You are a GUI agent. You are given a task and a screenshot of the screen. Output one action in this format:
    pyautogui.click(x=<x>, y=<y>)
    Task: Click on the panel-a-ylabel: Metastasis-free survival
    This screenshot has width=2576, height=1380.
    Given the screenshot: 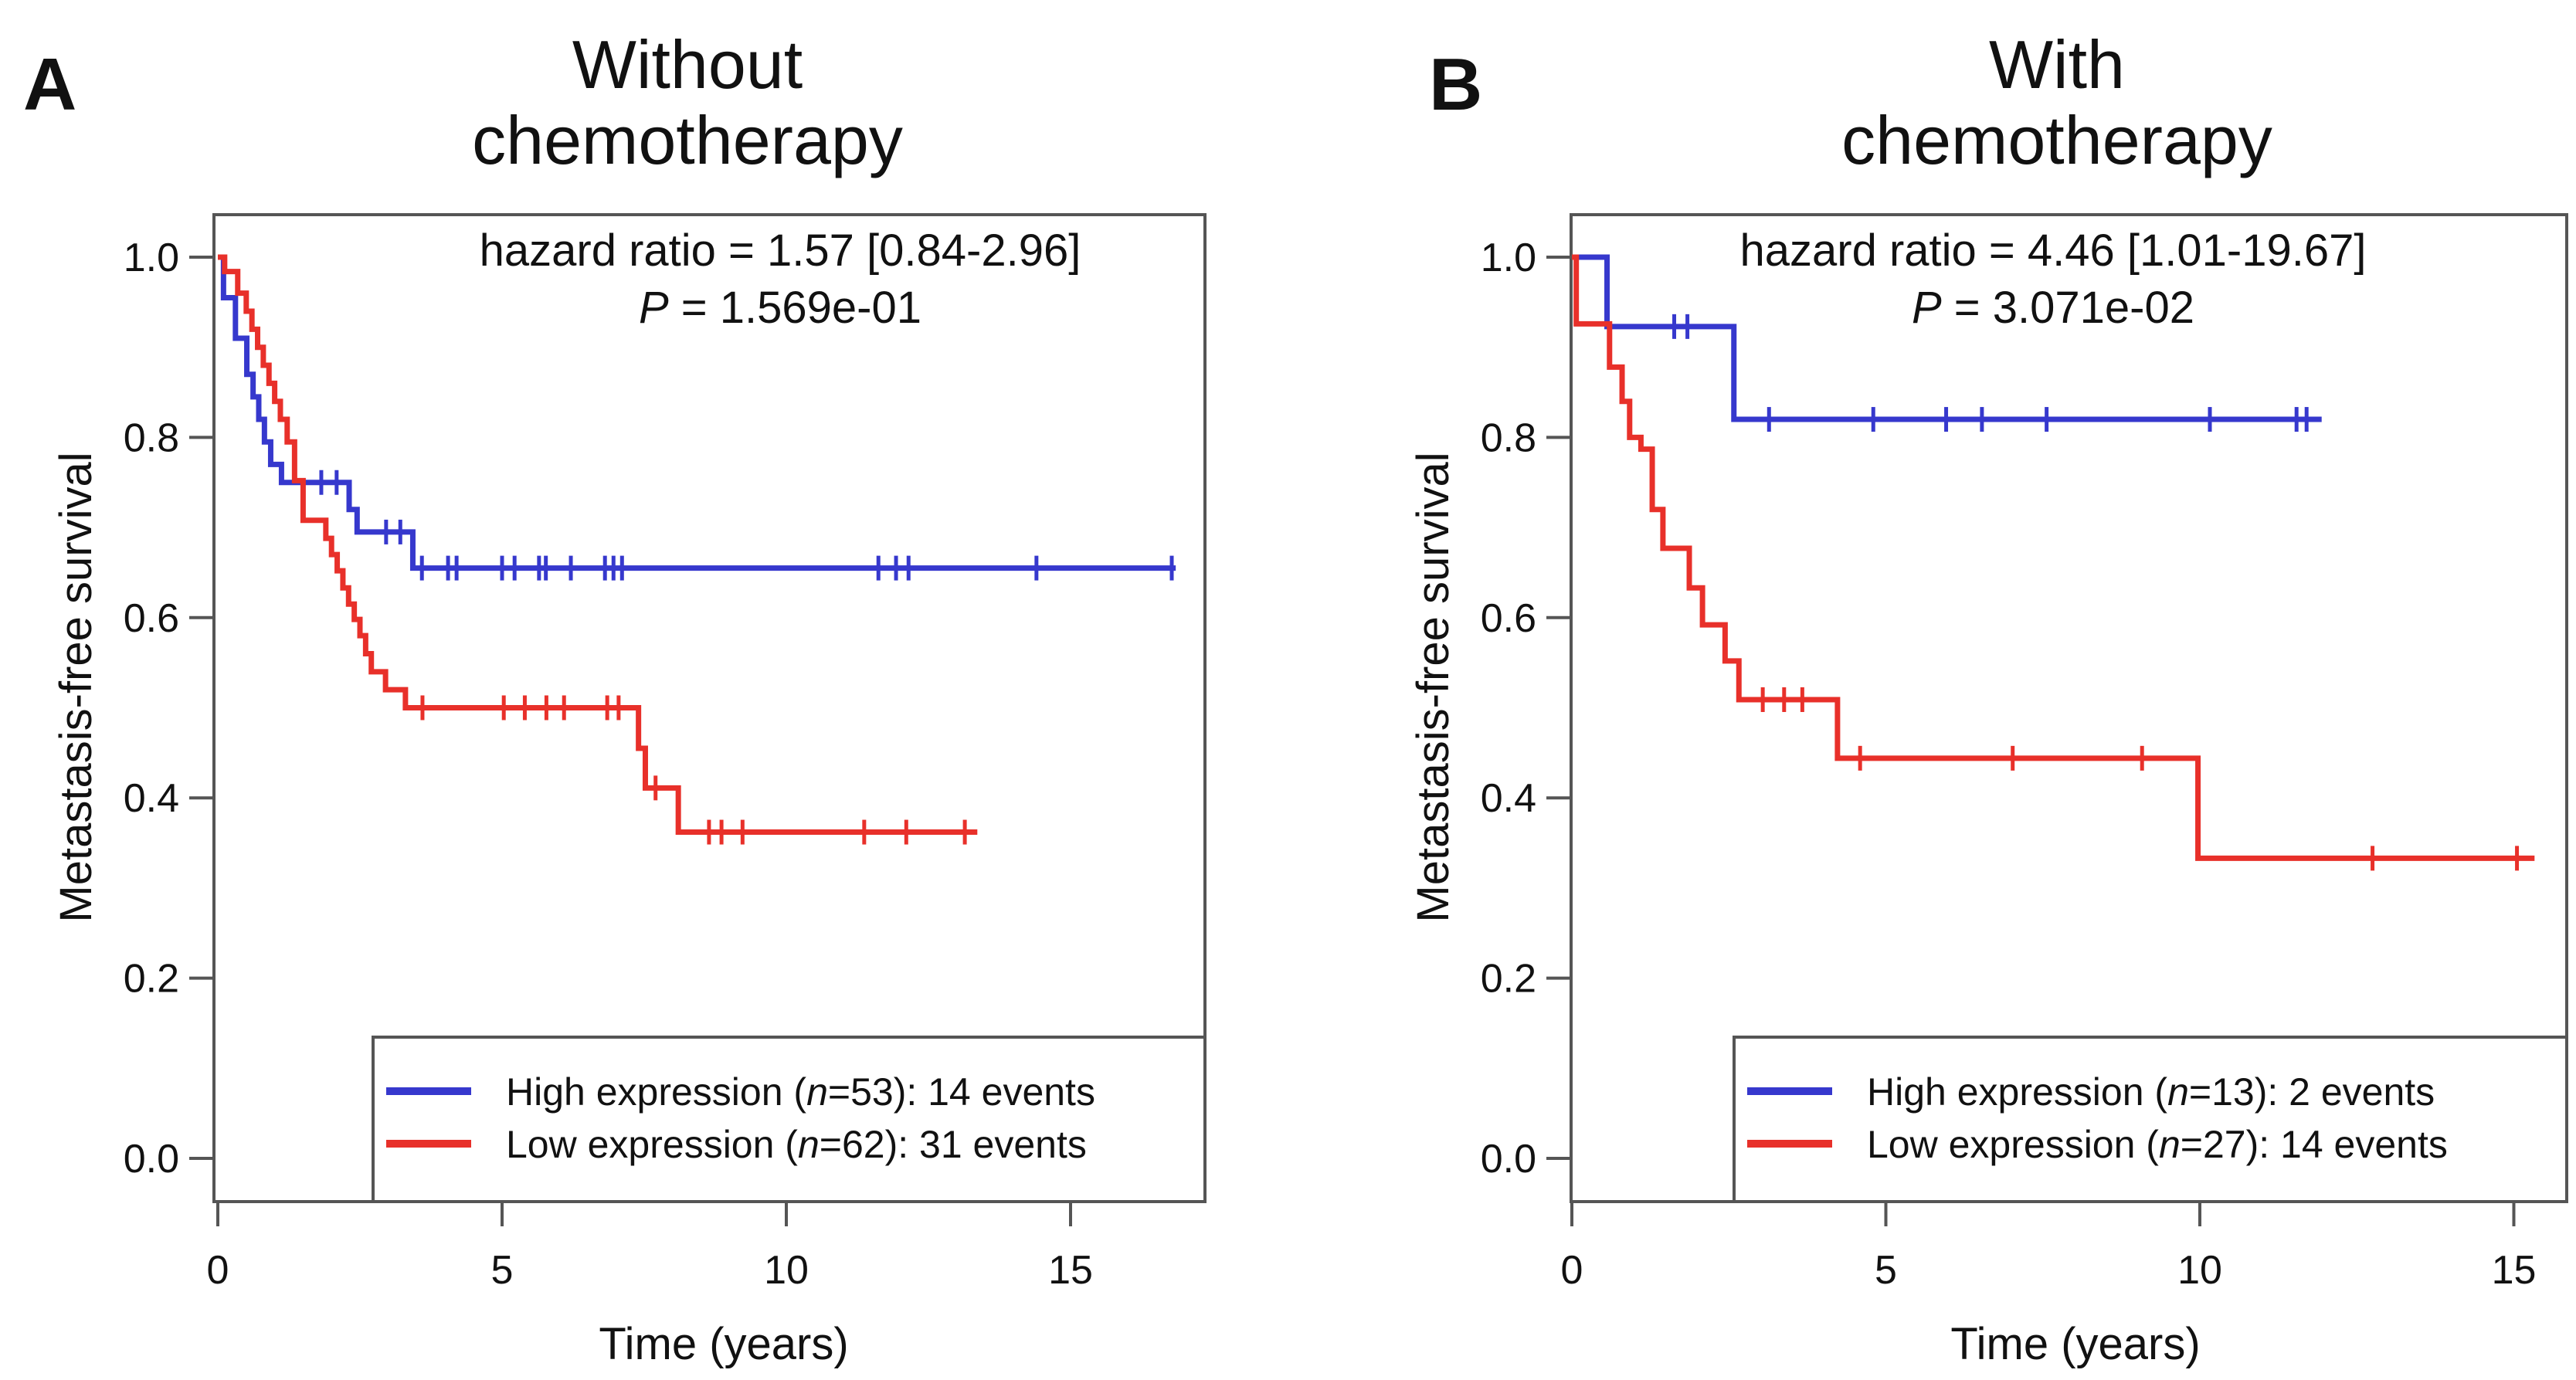 What is the action you would take?
    pyautogui.click(x=76, y=687)
    